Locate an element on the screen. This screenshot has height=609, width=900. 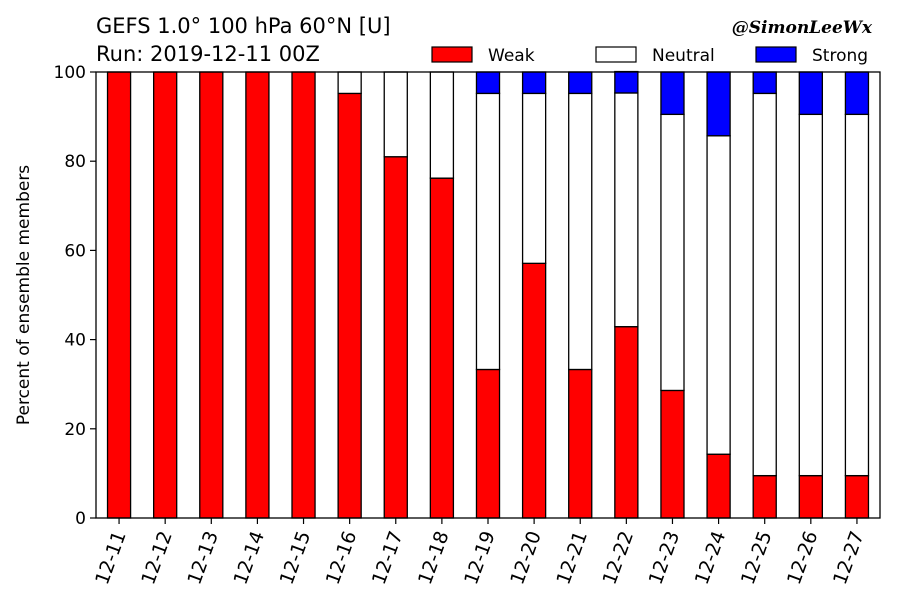
y-tick-label-20: 20 is located at coordinates (75, 430).